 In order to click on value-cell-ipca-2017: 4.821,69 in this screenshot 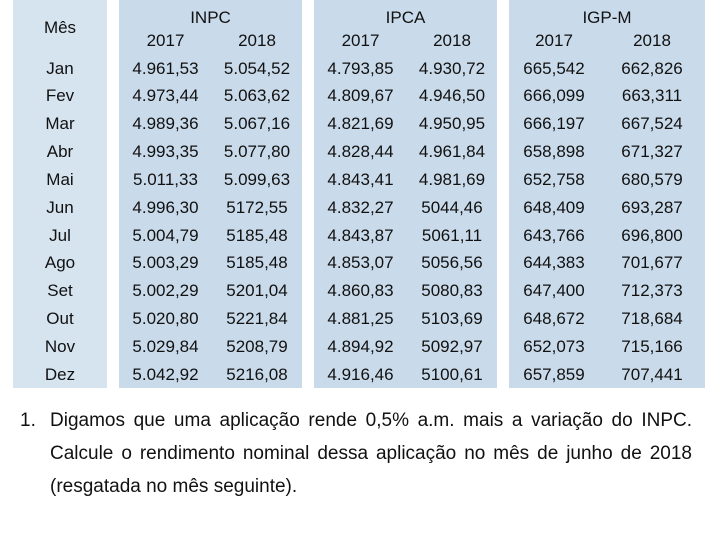, I will do `click(360, 123)`.